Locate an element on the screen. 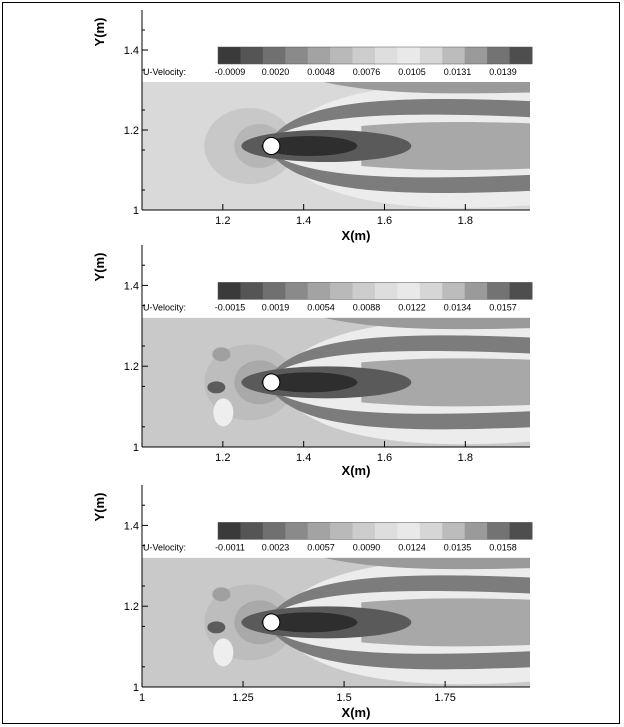 The height and width of the screenshot is (727, 624). legend-label: -0.0011 is located at coordinates (230, 547).